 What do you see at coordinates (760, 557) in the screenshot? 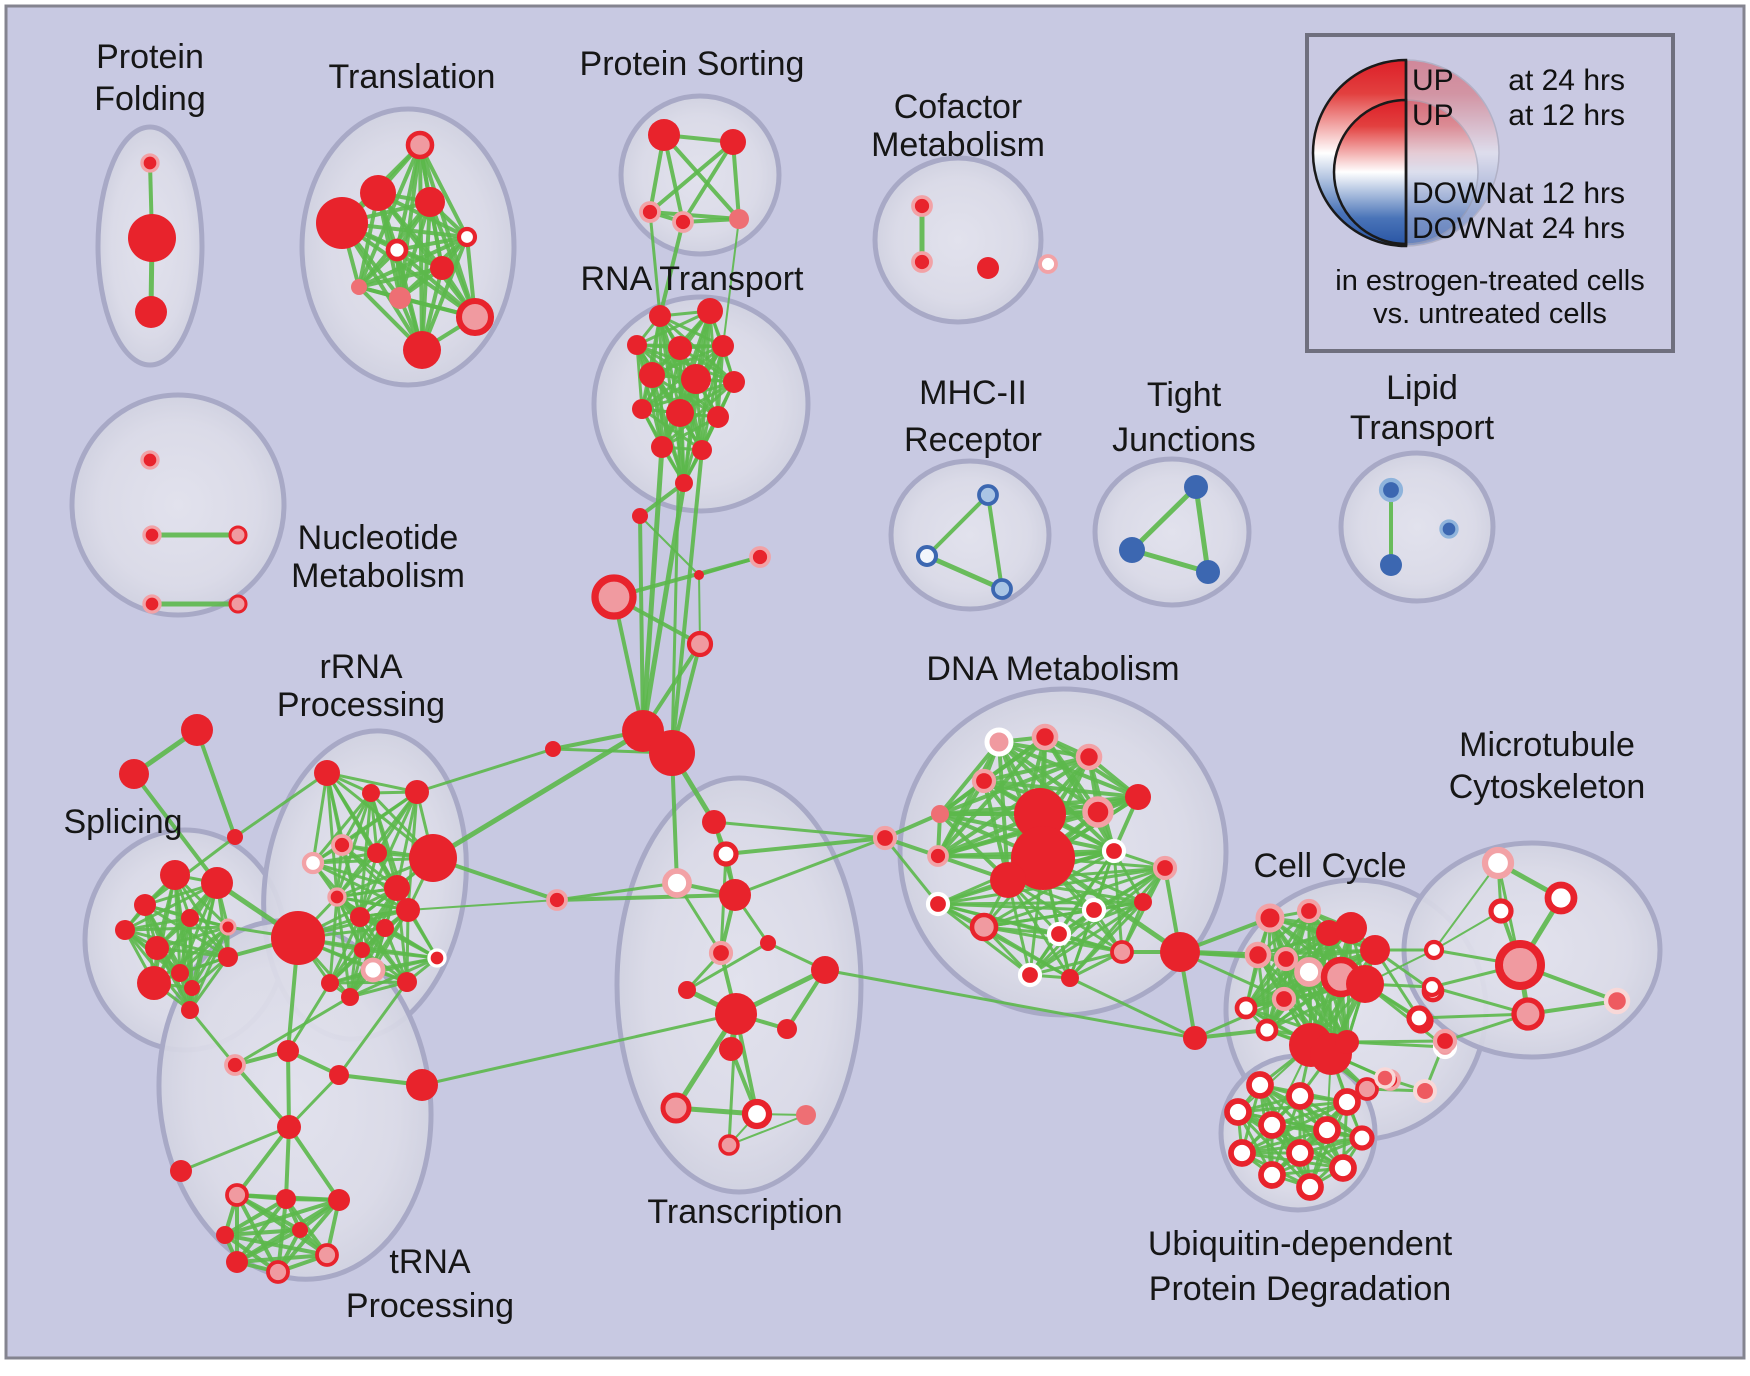
I see `node-hb2` at bounding box center [760, 557].